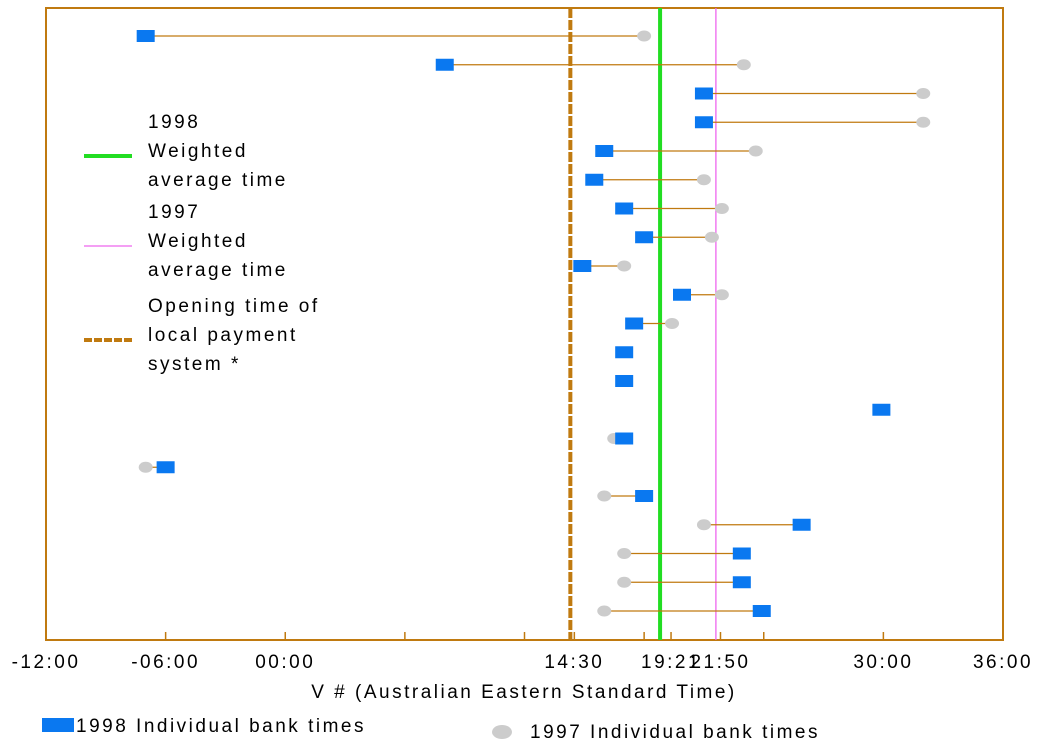  Describe the element at coordinates (234, 335) in the screenshot. I see `ref-legend-label: Opening time of local payment system *` at that location.